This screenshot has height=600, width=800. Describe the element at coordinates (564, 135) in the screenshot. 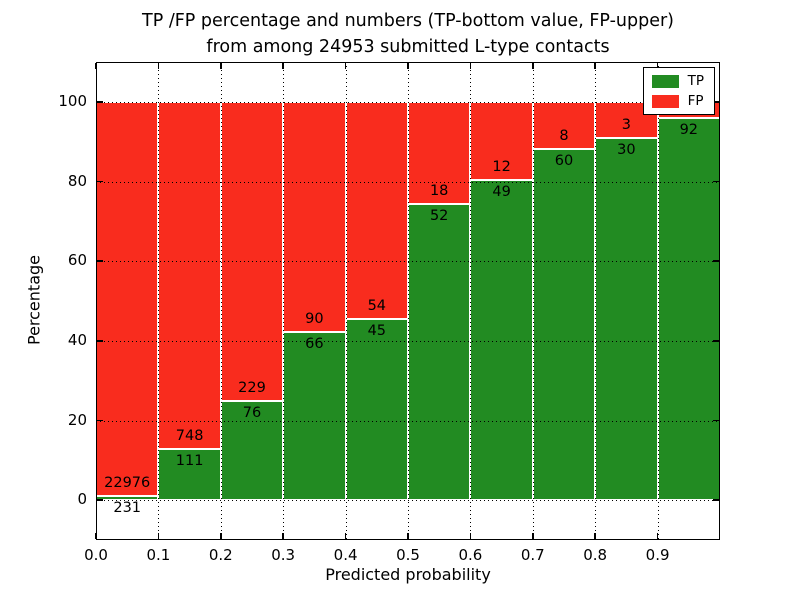

I see `fp-count-label-7: 8` at that location.